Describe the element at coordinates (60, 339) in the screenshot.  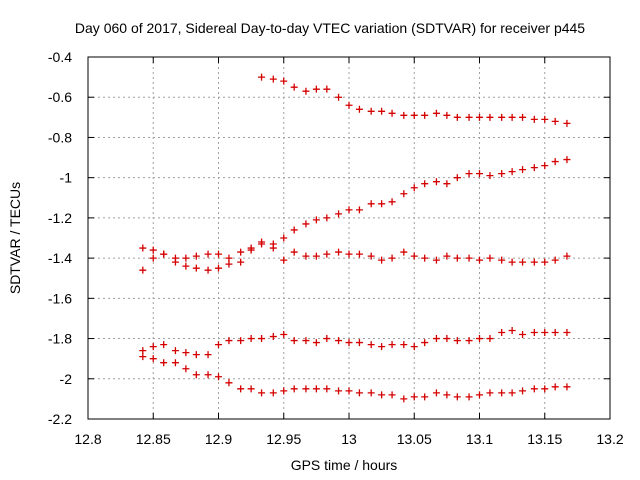
I see `y-tick-label: -1.8` at that location.